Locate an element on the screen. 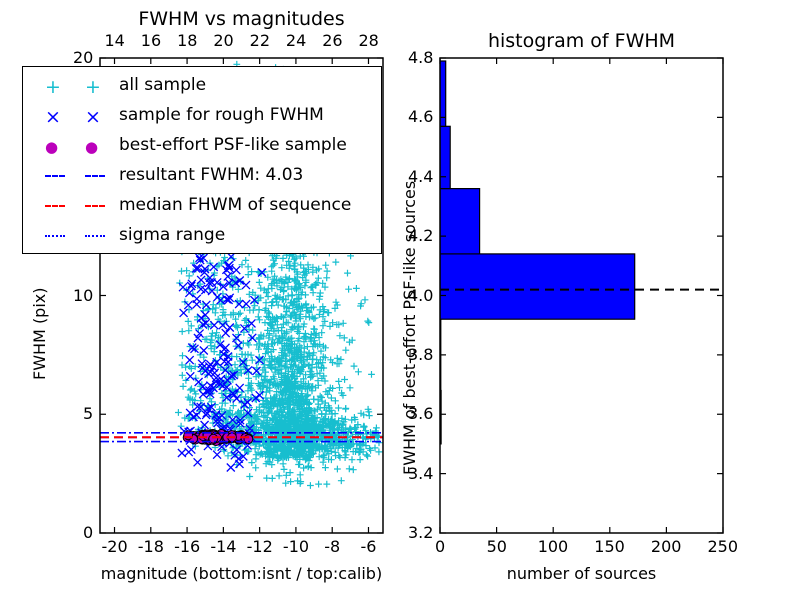  legend-label: all sample is located at coordinates (163, 85).